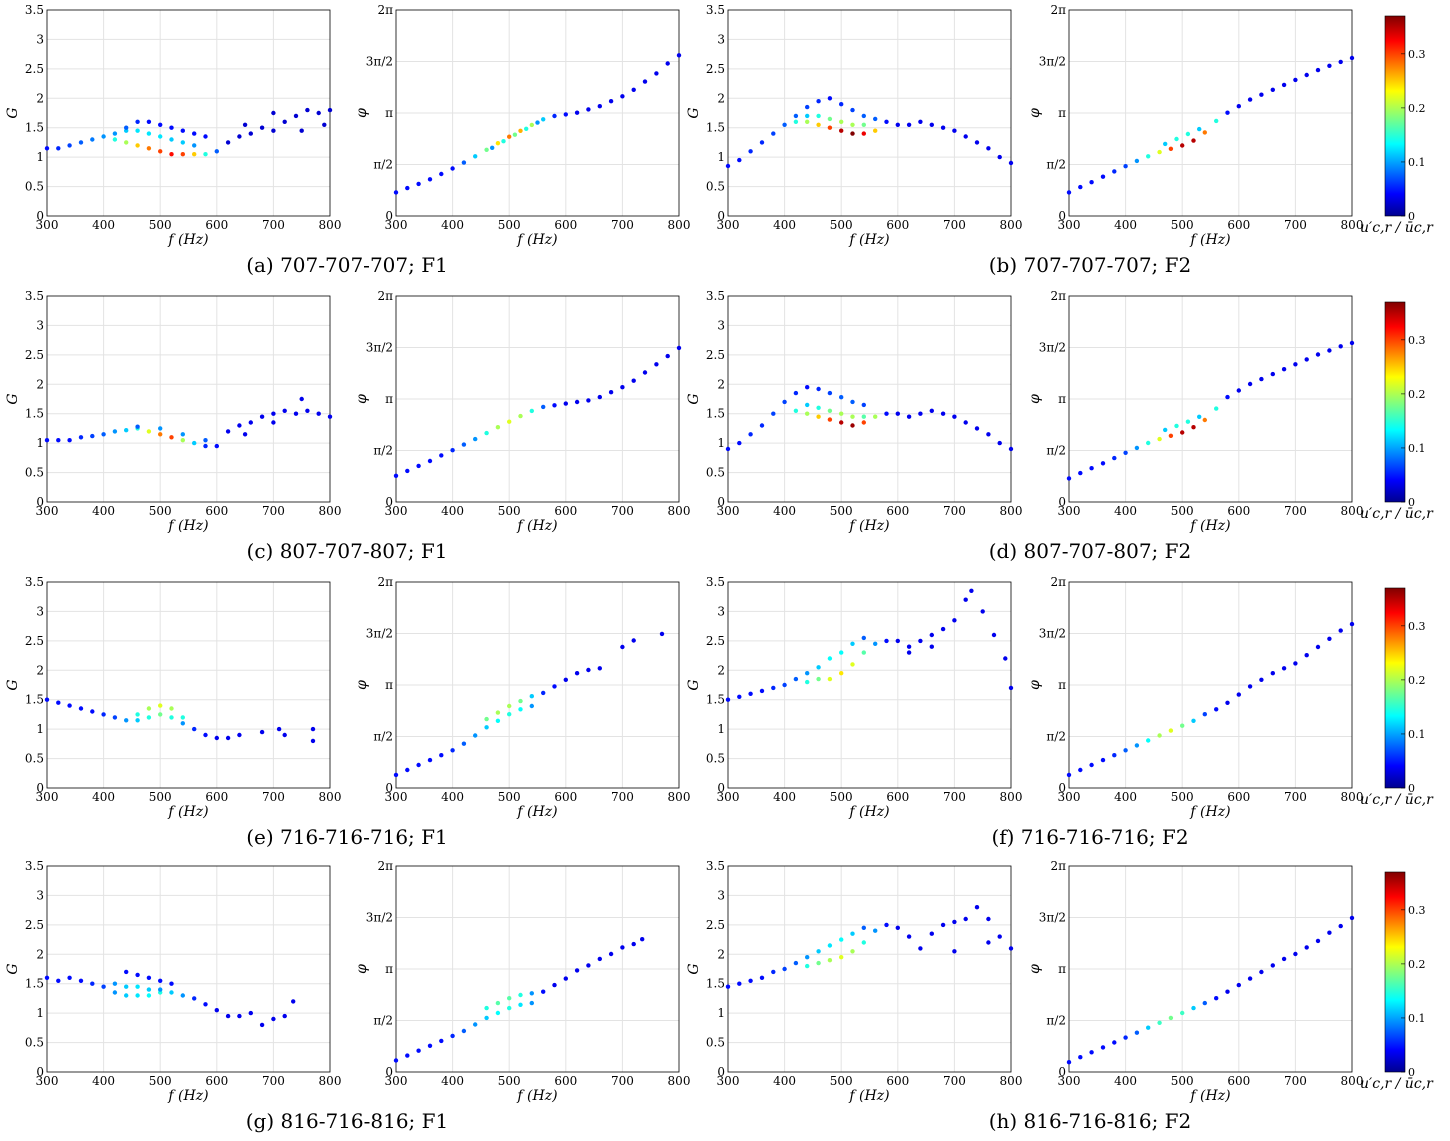 The height and width of the screenshot is (1141, 1450). Describe the element at coordinates (1411, 216) in the screenshot. I see `colorbar-tick-label: 0` at that location.